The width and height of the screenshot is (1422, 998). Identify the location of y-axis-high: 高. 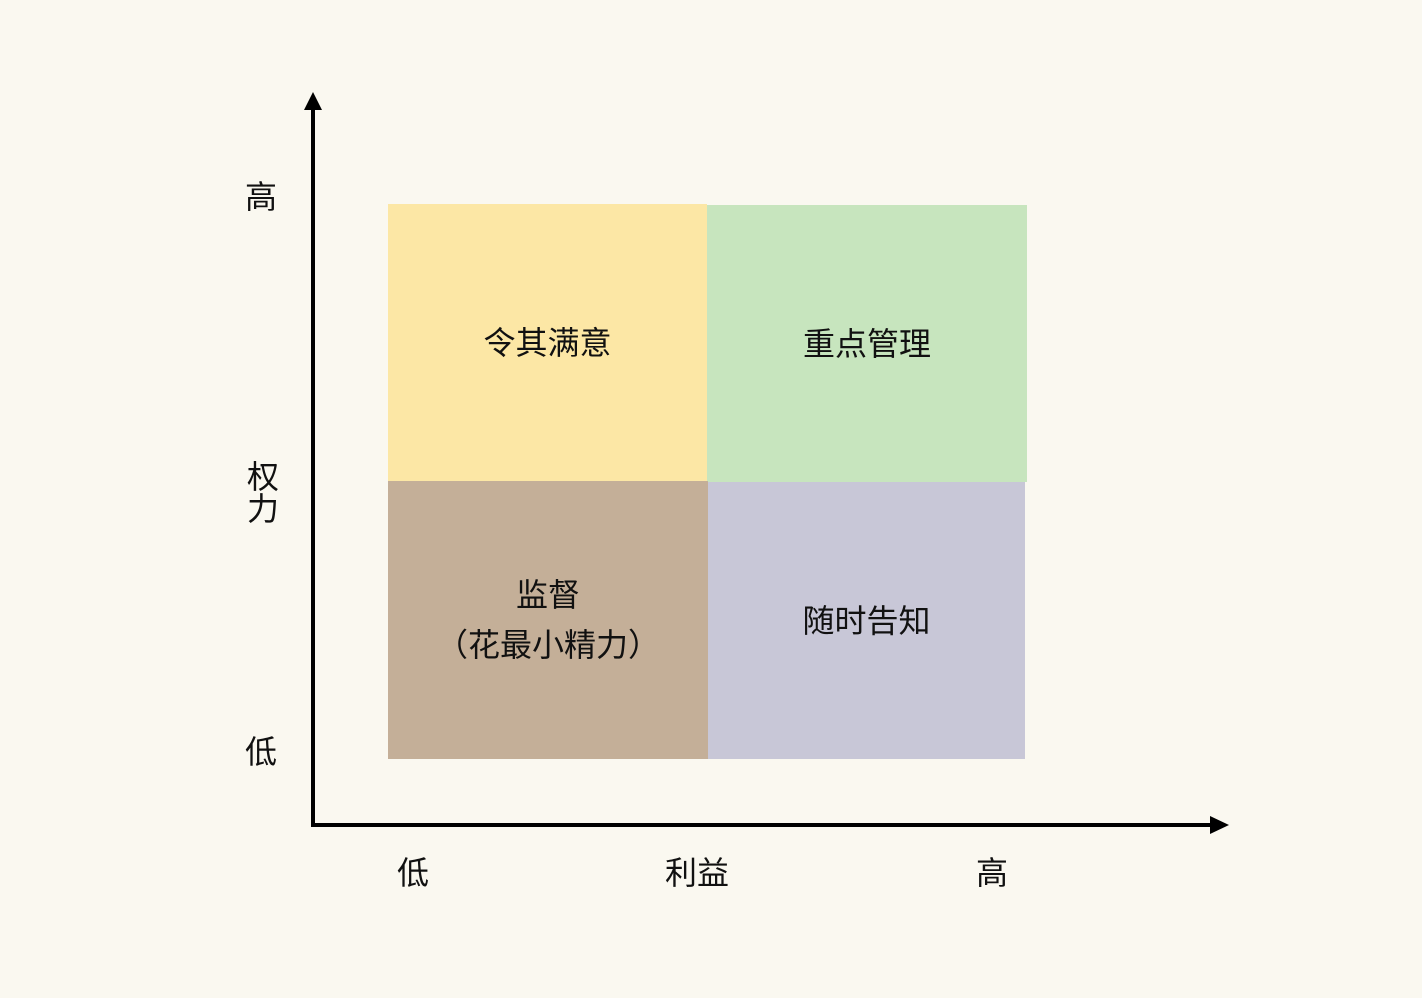
(261, 197).